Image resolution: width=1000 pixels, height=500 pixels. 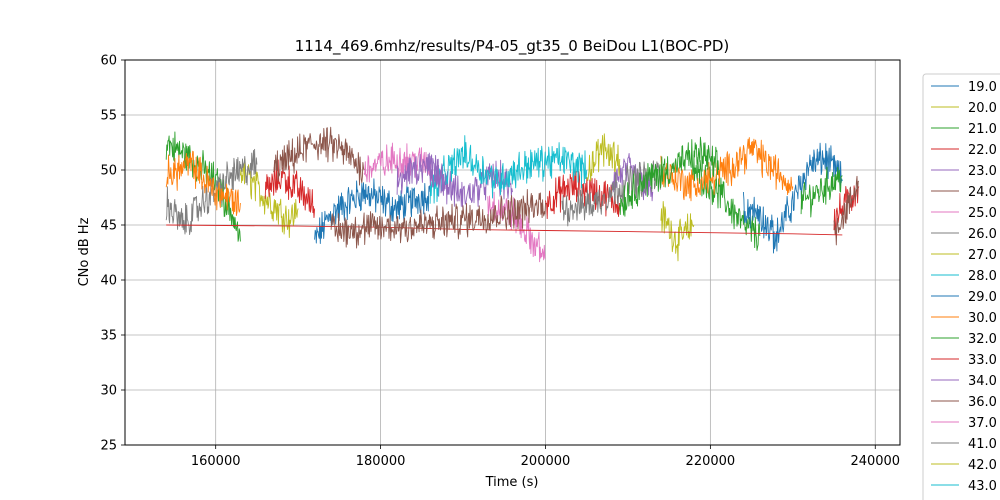 What do you see at coordinates (108, 336) in the screenshot?
I see `y-tick-label: 35` at bounding box center [108, 336].